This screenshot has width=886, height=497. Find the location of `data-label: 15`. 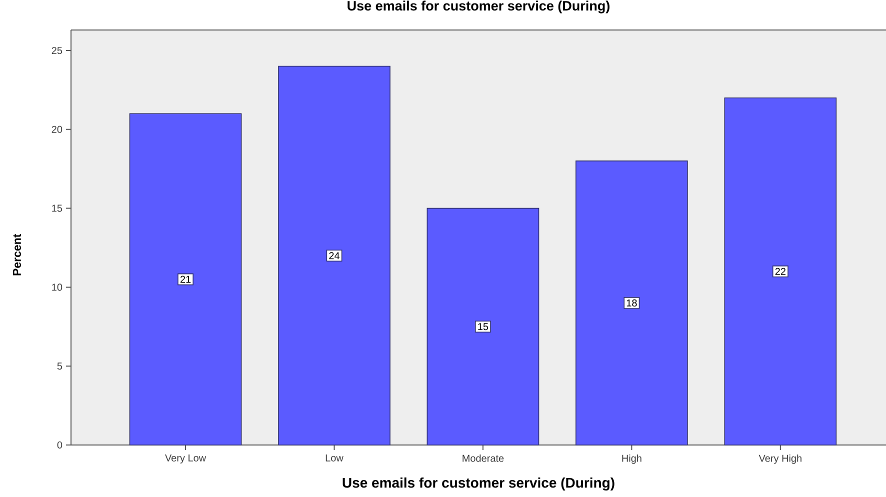

data-label: 15 is located at coordinates (483, 326).